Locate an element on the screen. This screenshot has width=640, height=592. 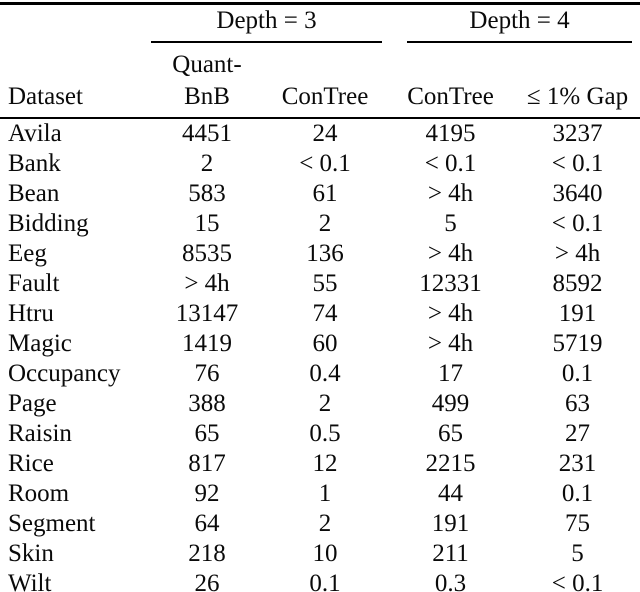
runtime-value-cell: 44 is located at coordinates (451, 493).